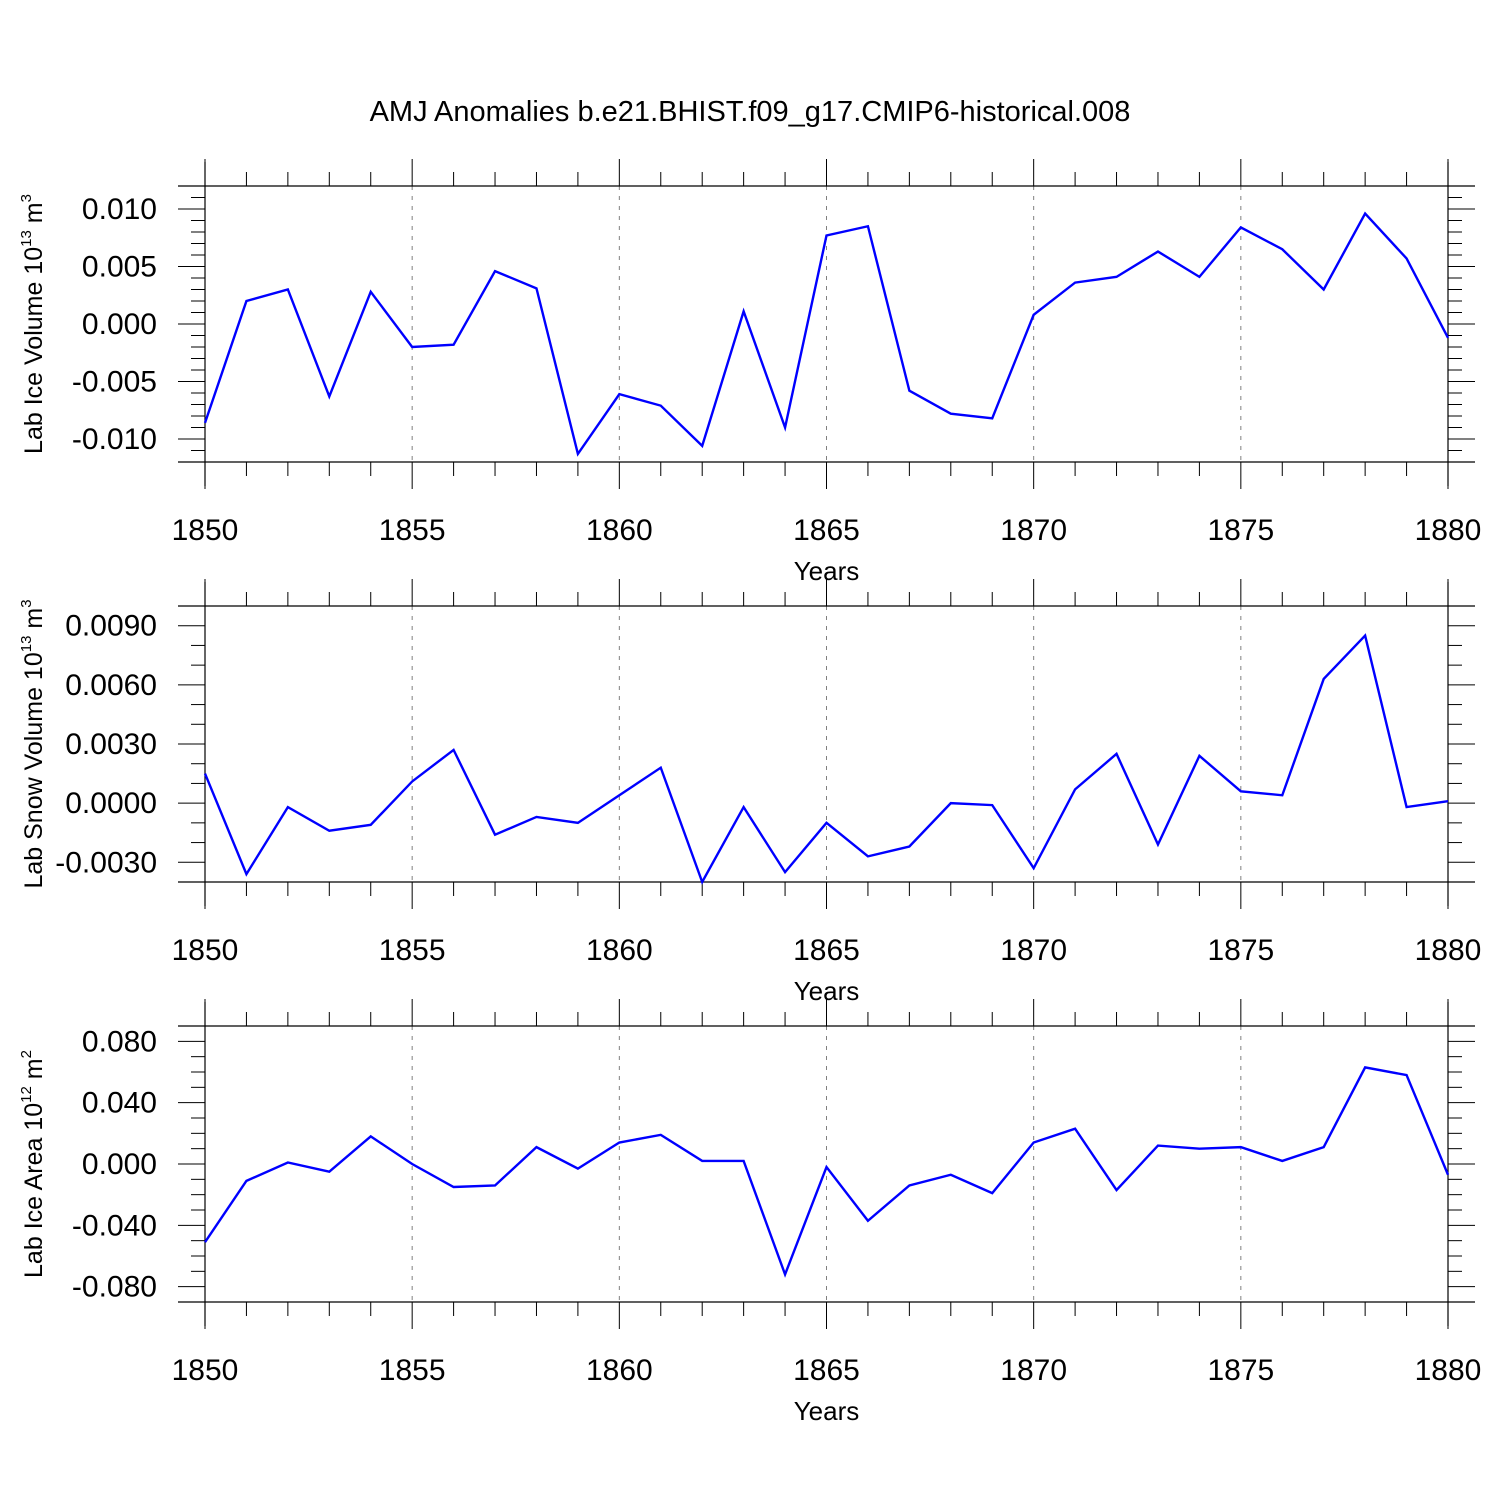 The height and width of the screenshot is (1505, 1500). Describe the element at coordinates (33, 743) in the screenshot. I see `y-axis-label: Lab Snow Volume 1013 m3` at that location.